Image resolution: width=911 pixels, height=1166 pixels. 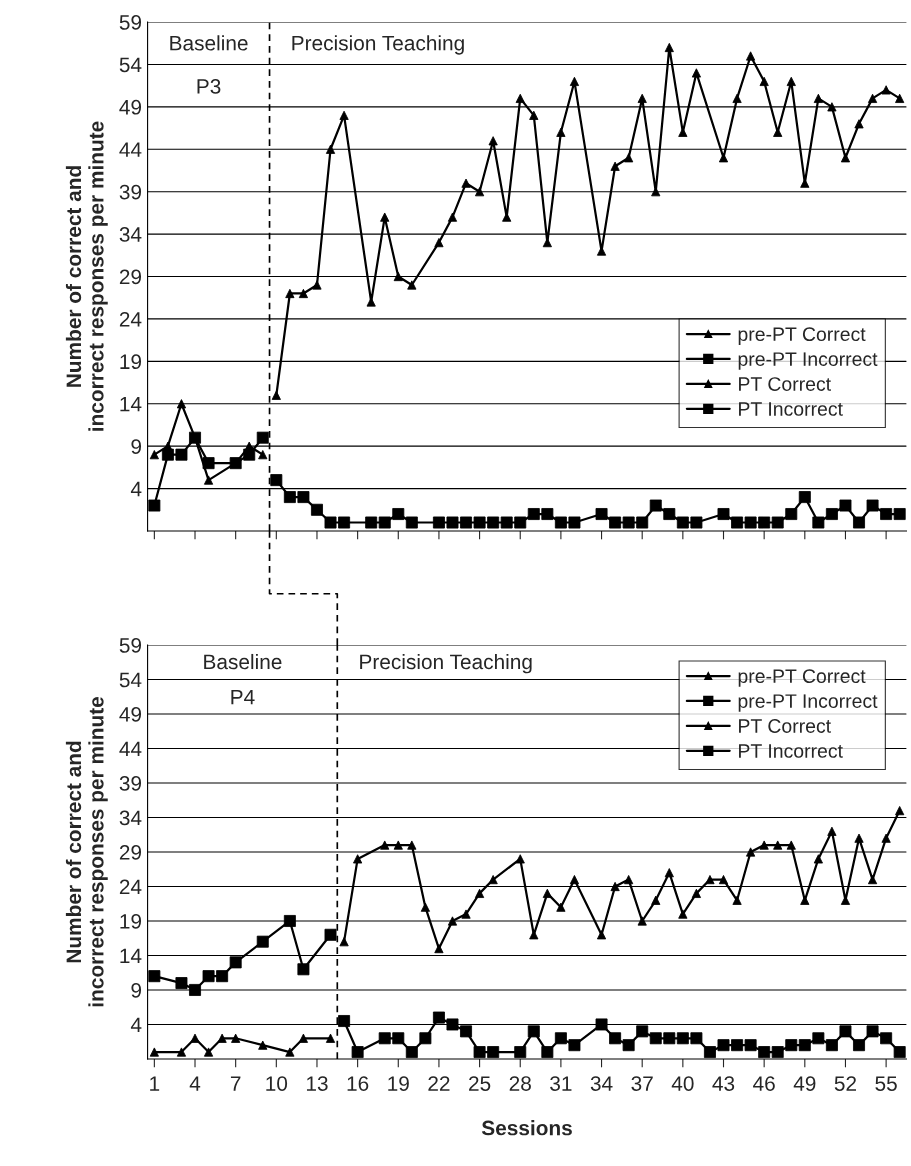 I want to click on x-tick-label: 25, so click(x=480, y=1083).